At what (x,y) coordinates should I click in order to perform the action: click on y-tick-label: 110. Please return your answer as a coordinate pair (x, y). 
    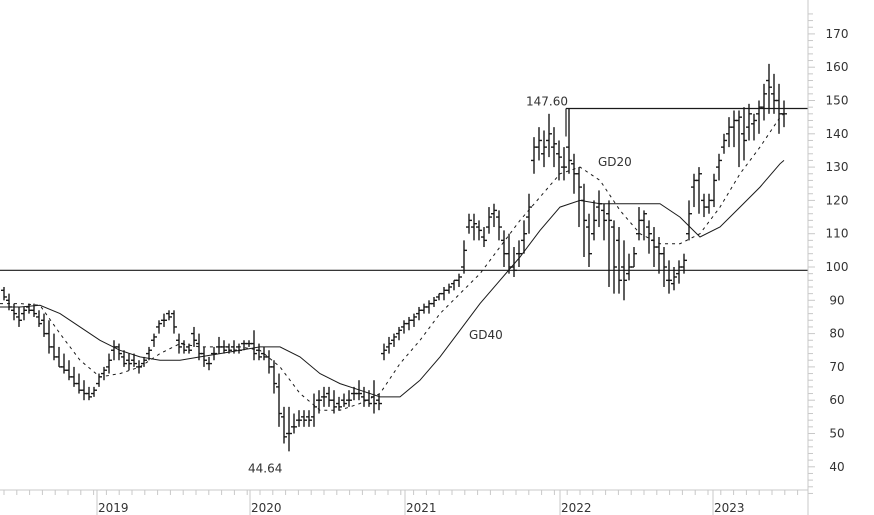
    Looking at the image, I should click on (837, 234).